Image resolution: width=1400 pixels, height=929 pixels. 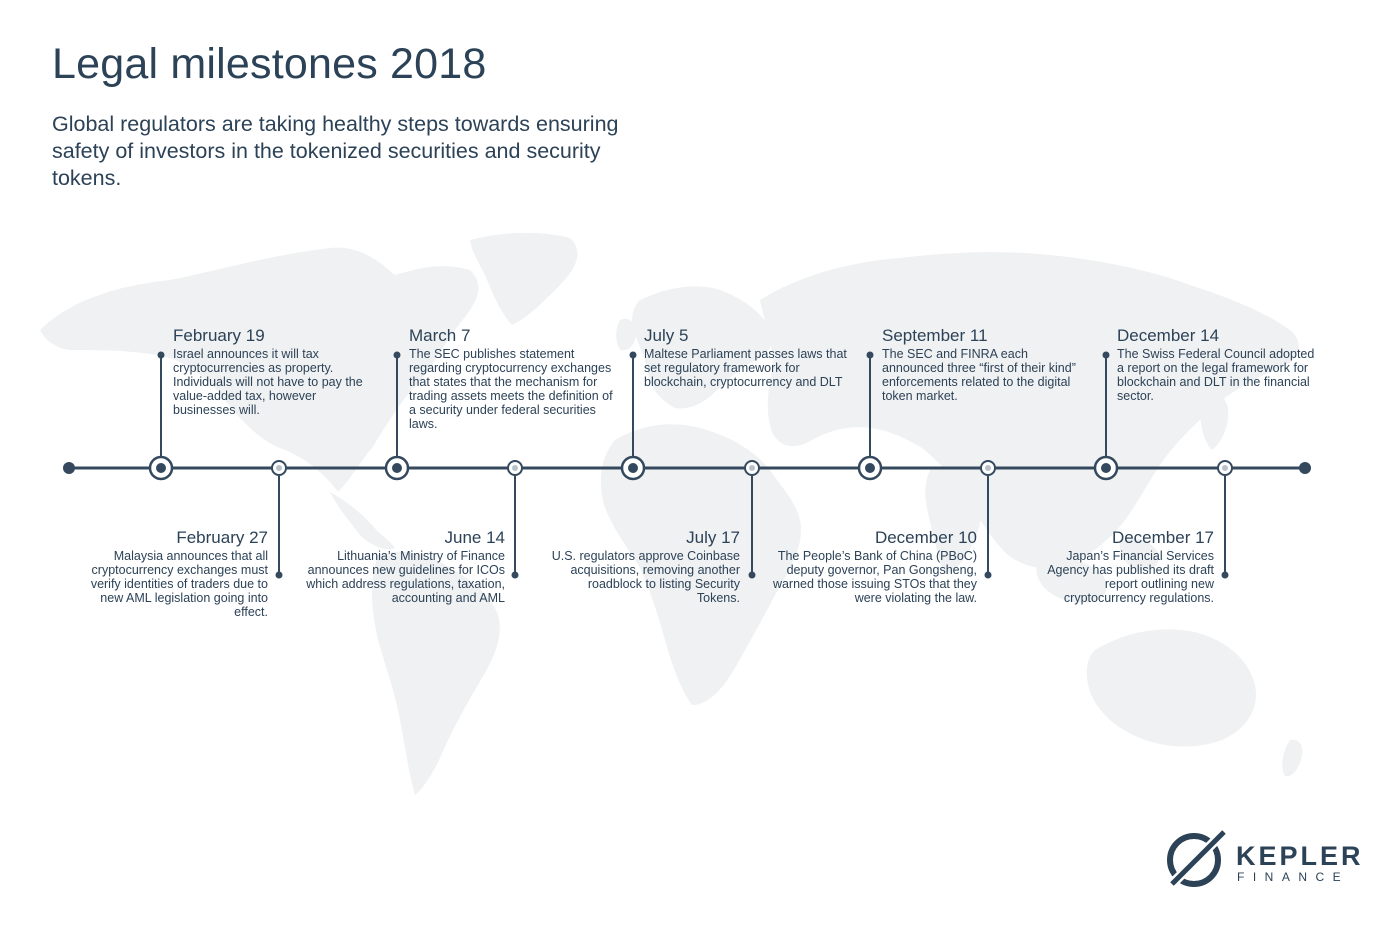 What do you see at coordinates (1305, 468) in the screenshot?
I see `timeline-end-dot` at bounding box center [1305, 468].